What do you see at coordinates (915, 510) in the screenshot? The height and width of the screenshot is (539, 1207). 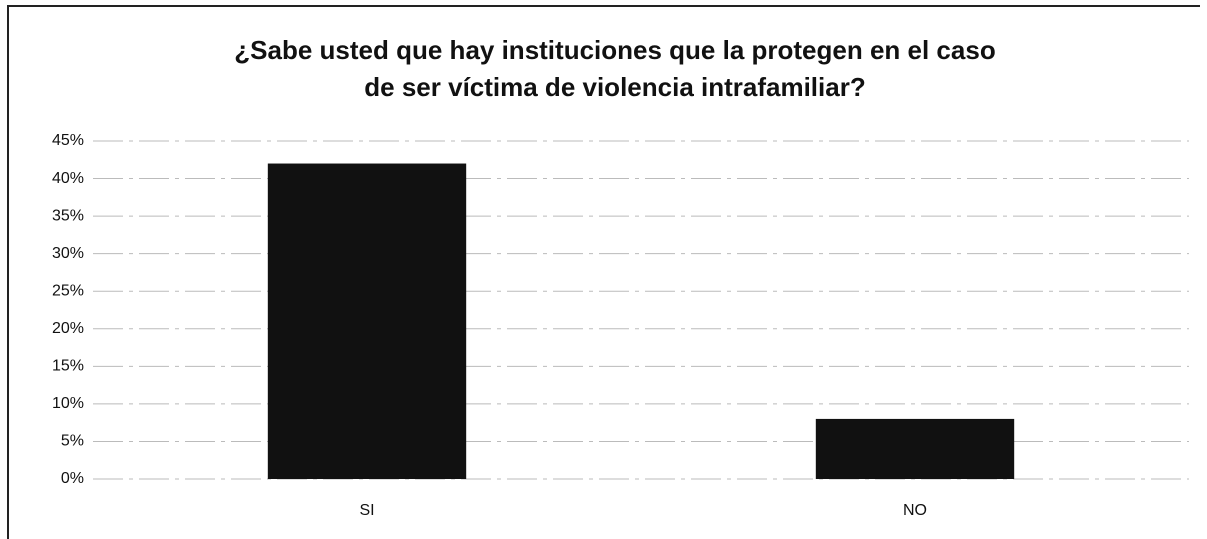 I see `x-tick-label: NO` at bounding box center [915, 510].